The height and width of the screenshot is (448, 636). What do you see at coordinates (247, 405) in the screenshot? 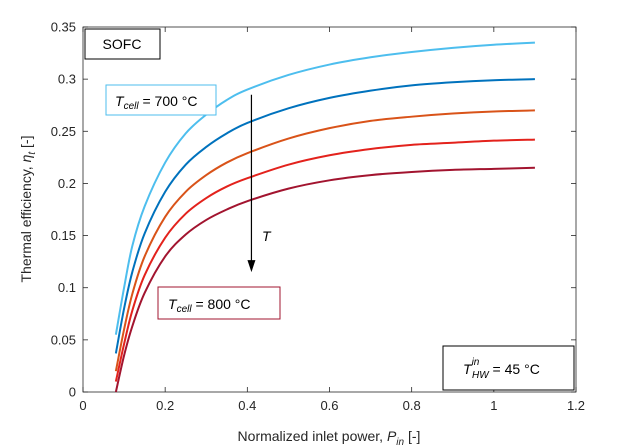
I see `x-tick-label: 0.4` at bounding box center [247, 405].